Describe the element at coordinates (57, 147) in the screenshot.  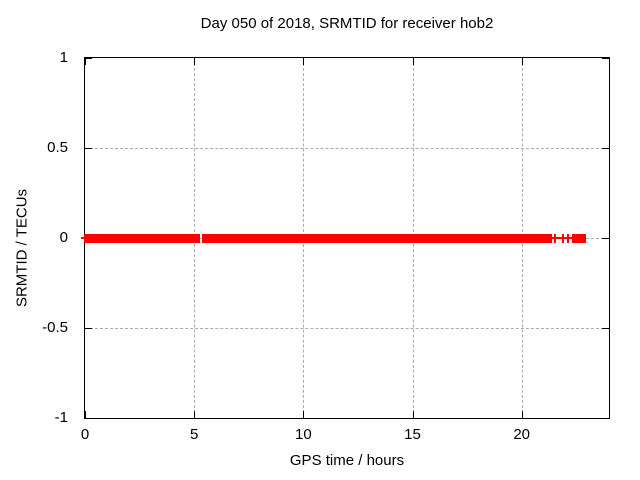
I see `y-tick-label: 0.5` at that location.